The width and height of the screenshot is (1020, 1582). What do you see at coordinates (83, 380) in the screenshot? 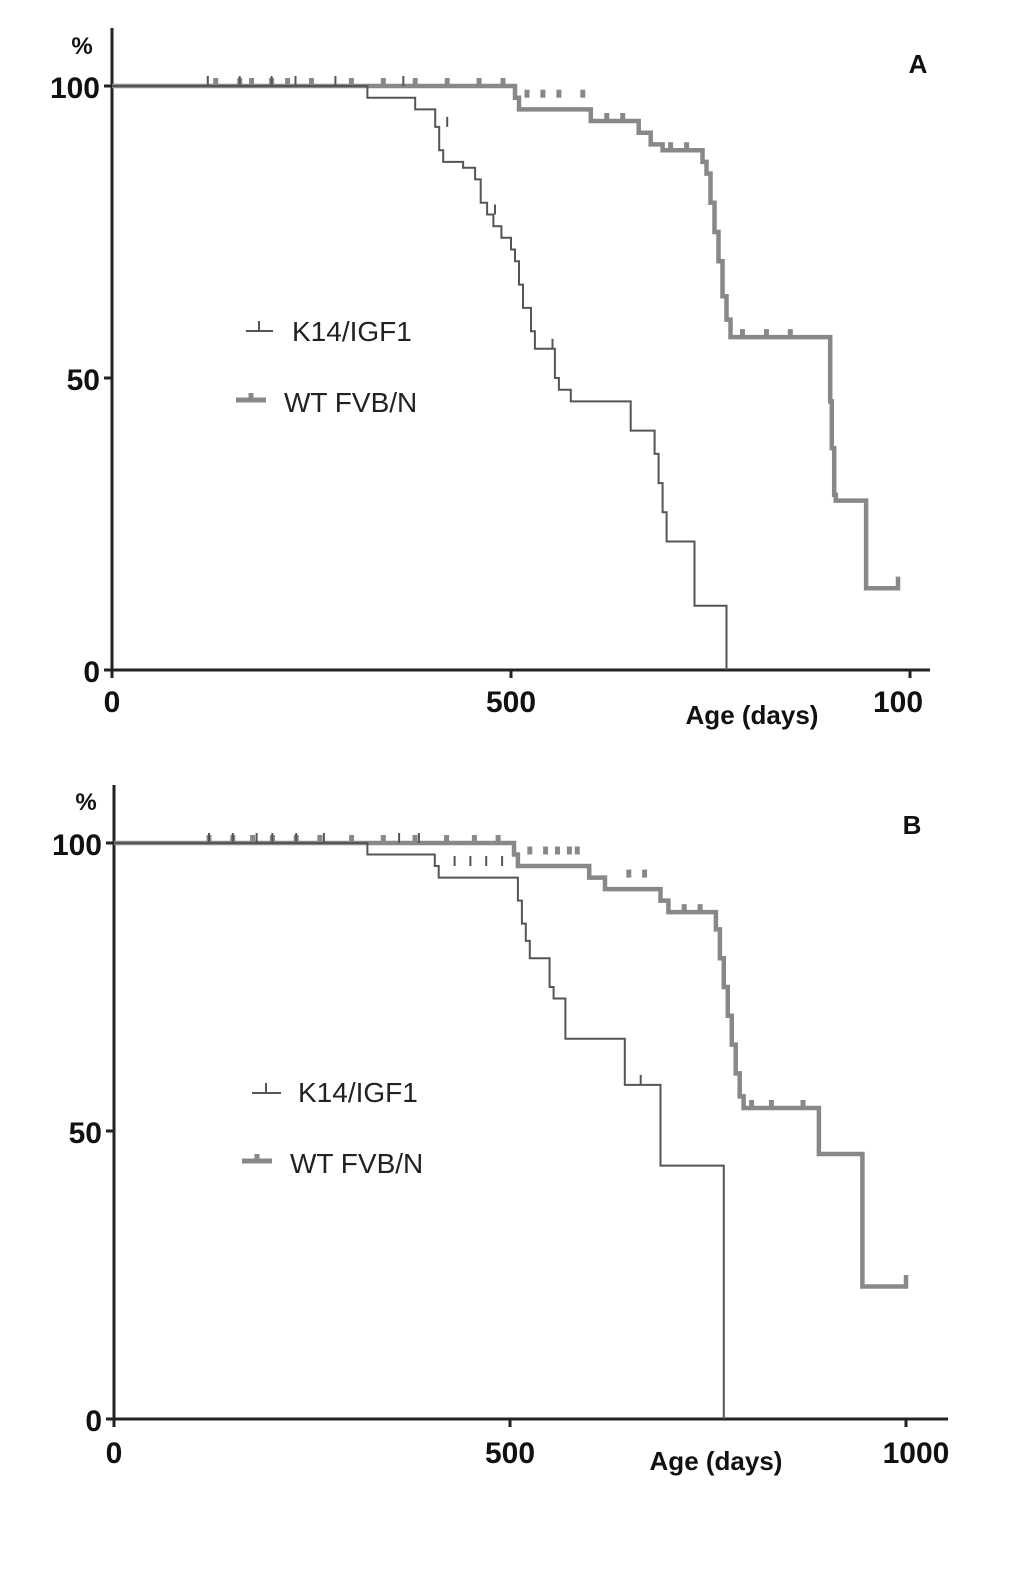
I see `panel-a-y-tick-label-50: 50` at bounding box center [83, 380].